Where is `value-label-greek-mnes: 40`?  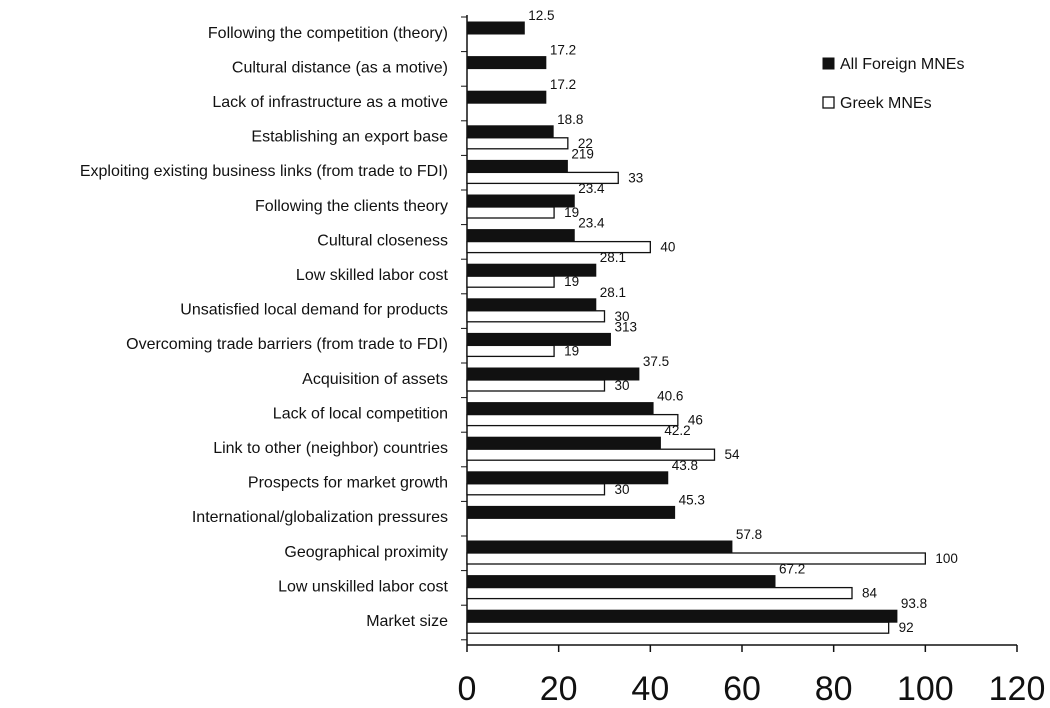
value-label-greek-mnes: 40 is located at coordinates (667, 247).